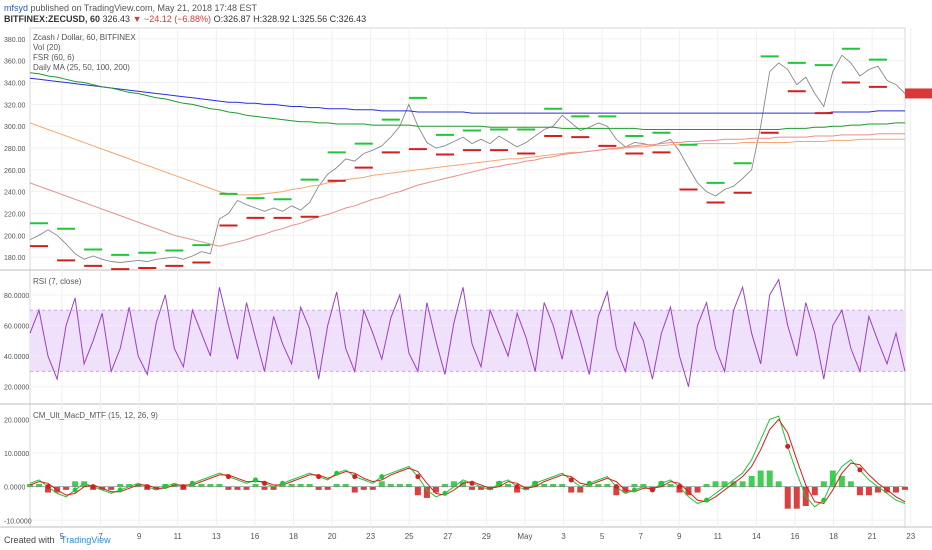  I want to click on x-tick-label: 16, so click(254, 536).